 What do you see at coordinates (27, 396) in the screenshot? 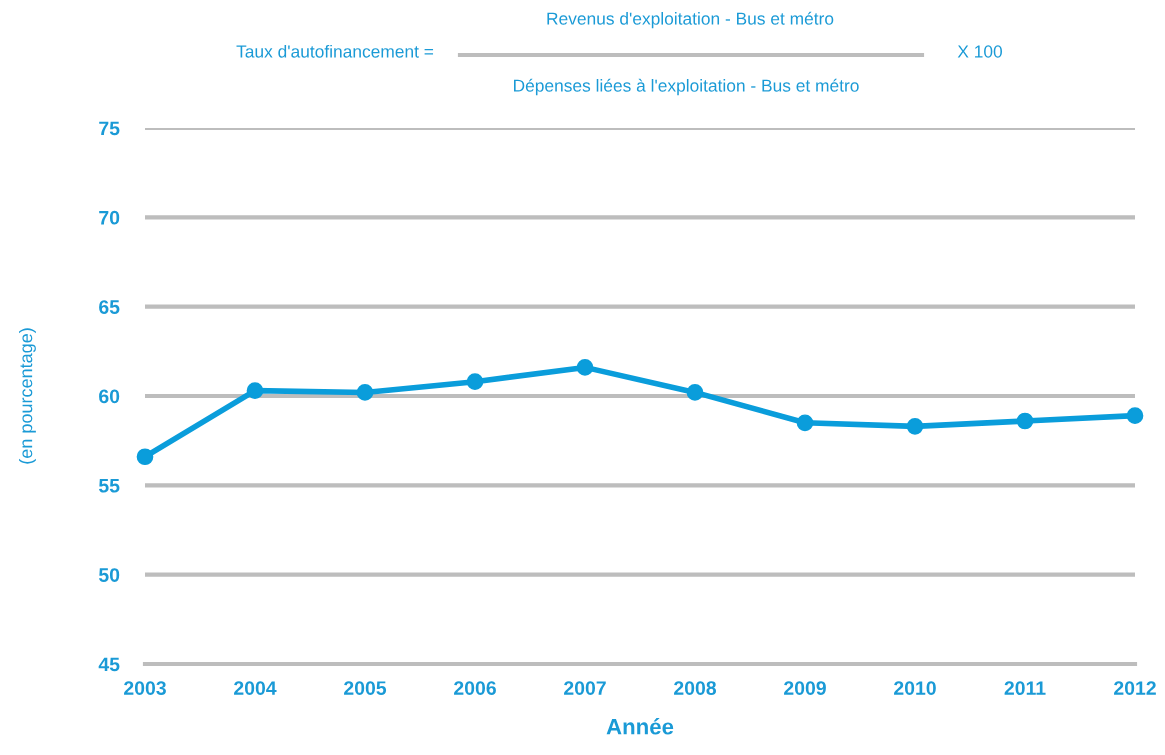
I see `y-axis-title: (en pourcentage)` at bounding box center [27, 396].